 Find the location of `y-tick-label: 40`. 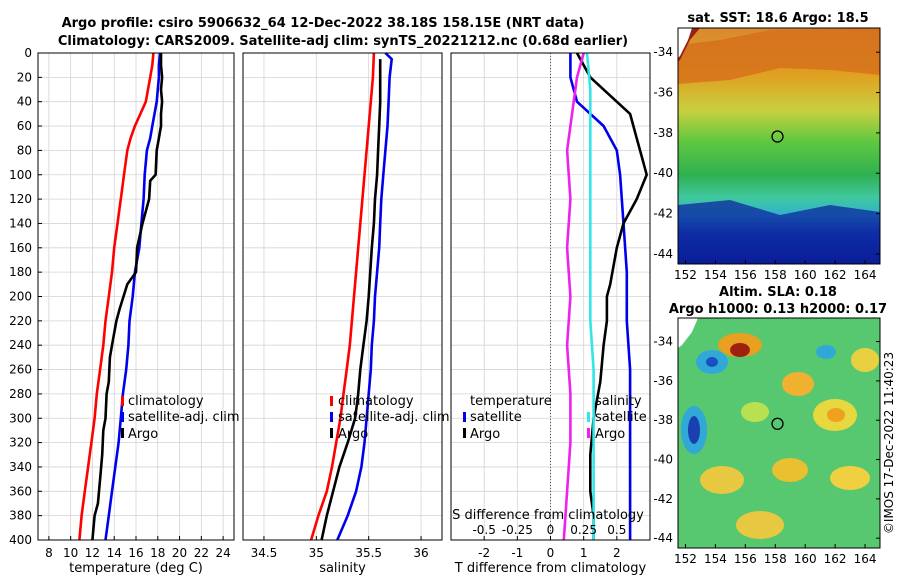

y-tick-label: 40 is located at coordinates (24, 102).